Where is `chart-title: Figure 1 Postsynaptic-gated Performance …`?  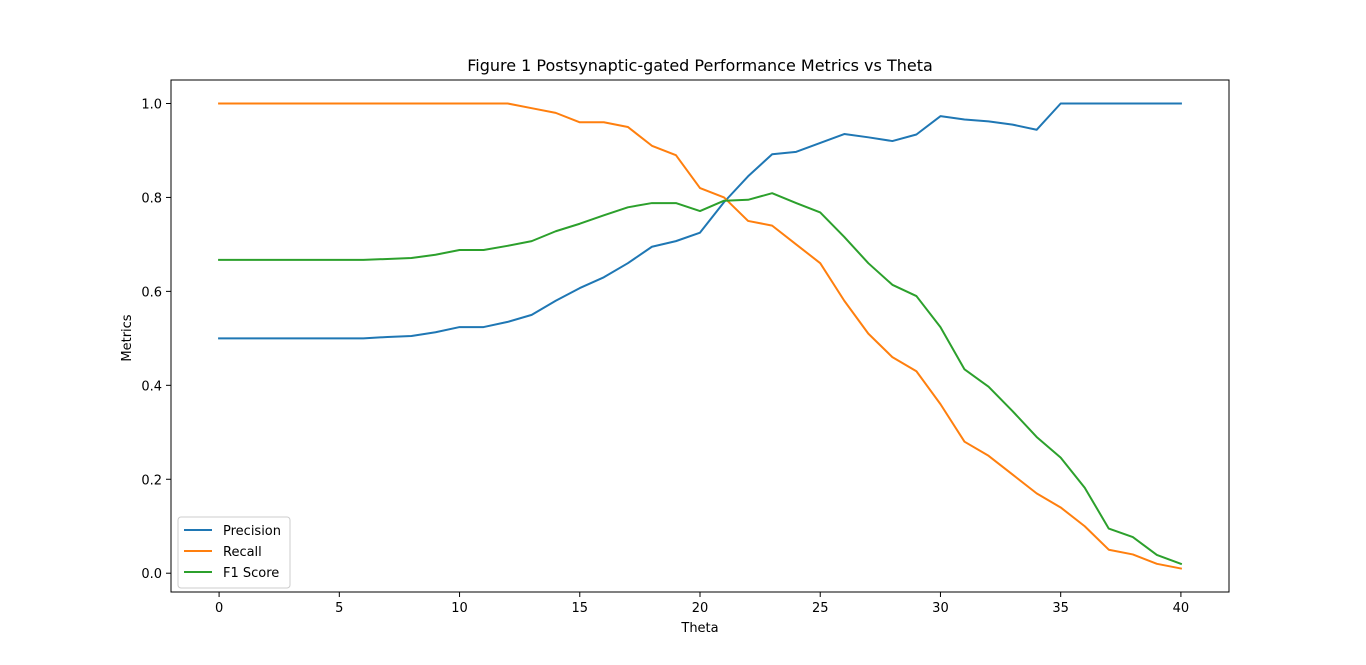
chart-title: Figure 1 Postsynaptic-gated Performance … is located at coordinates (700, 65).